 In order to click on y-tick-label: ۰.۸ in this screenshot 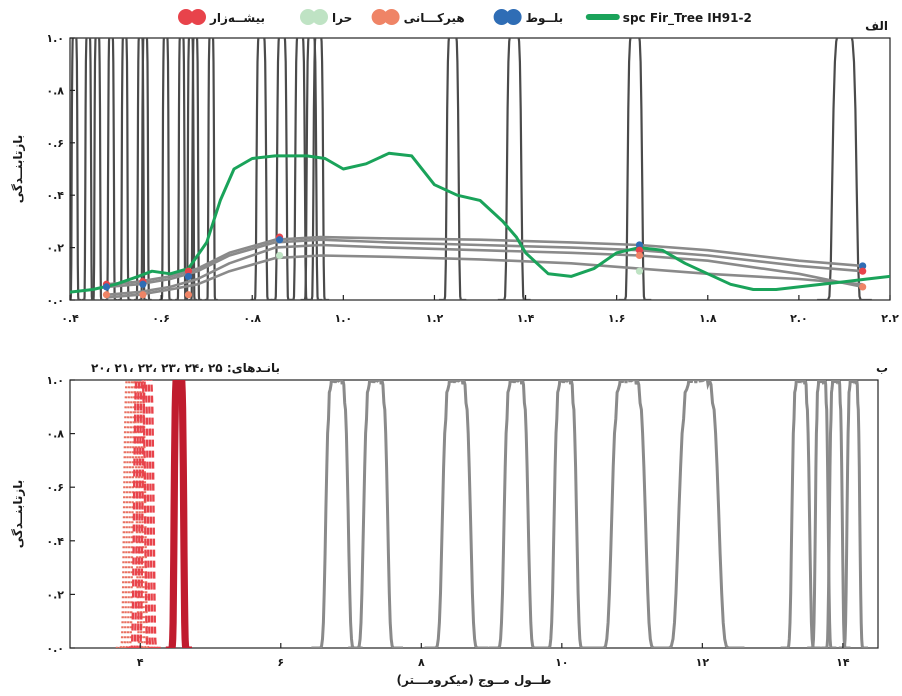, I will do `click(55, 90)`.